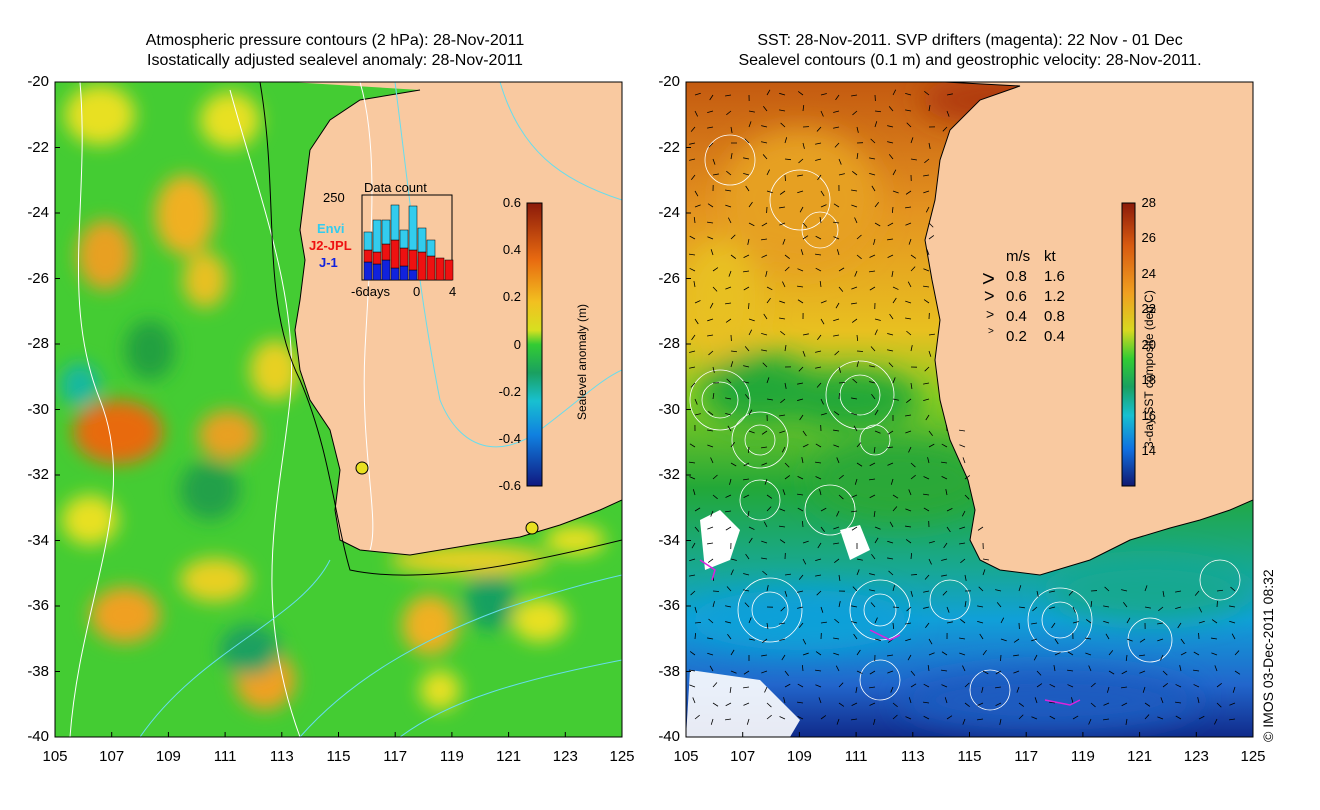  Describe the element at coordinates (395, 222) in the screenshot. I see `inset-bar` at that location.